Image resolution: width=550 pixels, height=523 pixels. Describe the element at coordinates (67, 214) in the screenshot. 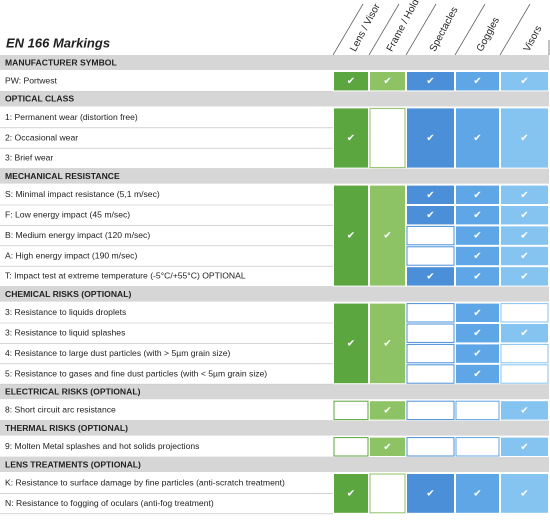

I see `row-label: F: Low energy impact (45 m/sec)` at that location.